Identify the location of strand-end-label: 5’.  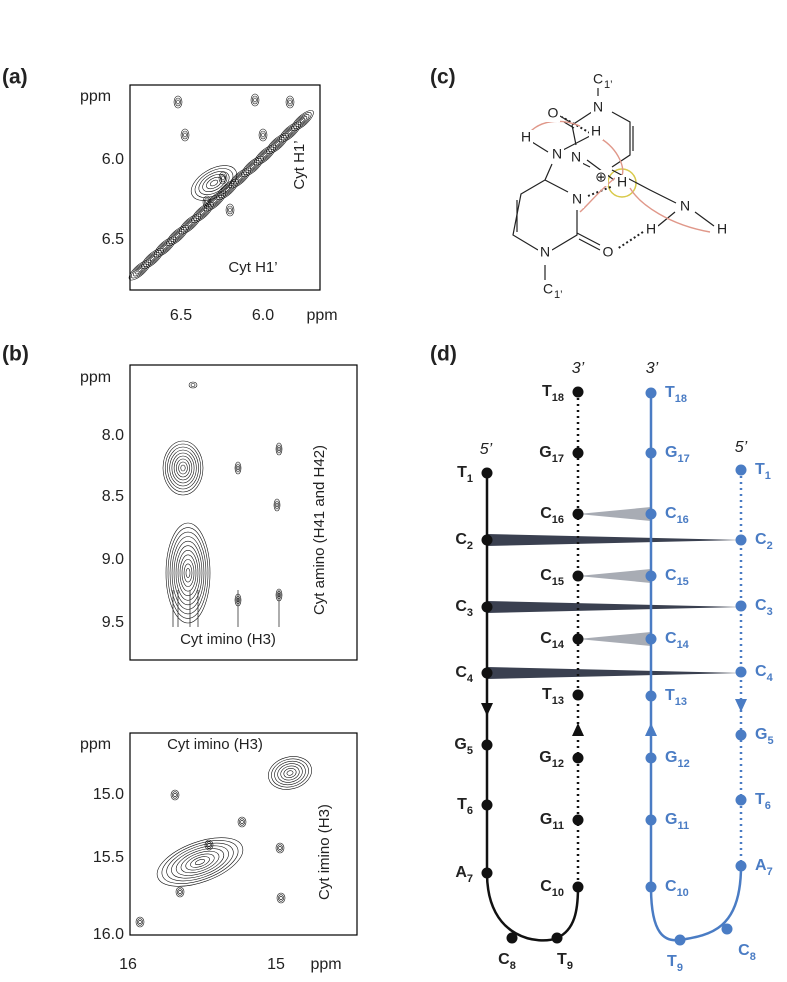
(741, 447).